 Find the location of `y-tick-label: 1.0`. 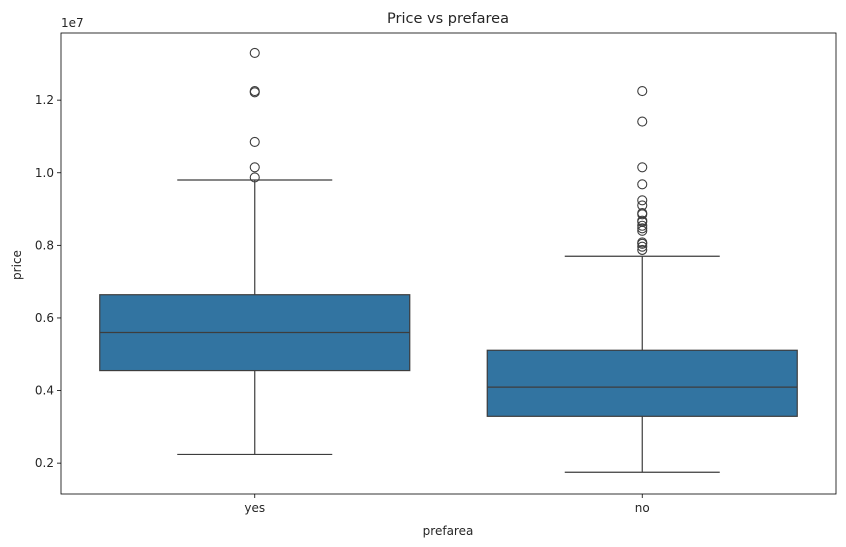

y-tick-label: 1.0 is located at coordinates (44, 173).